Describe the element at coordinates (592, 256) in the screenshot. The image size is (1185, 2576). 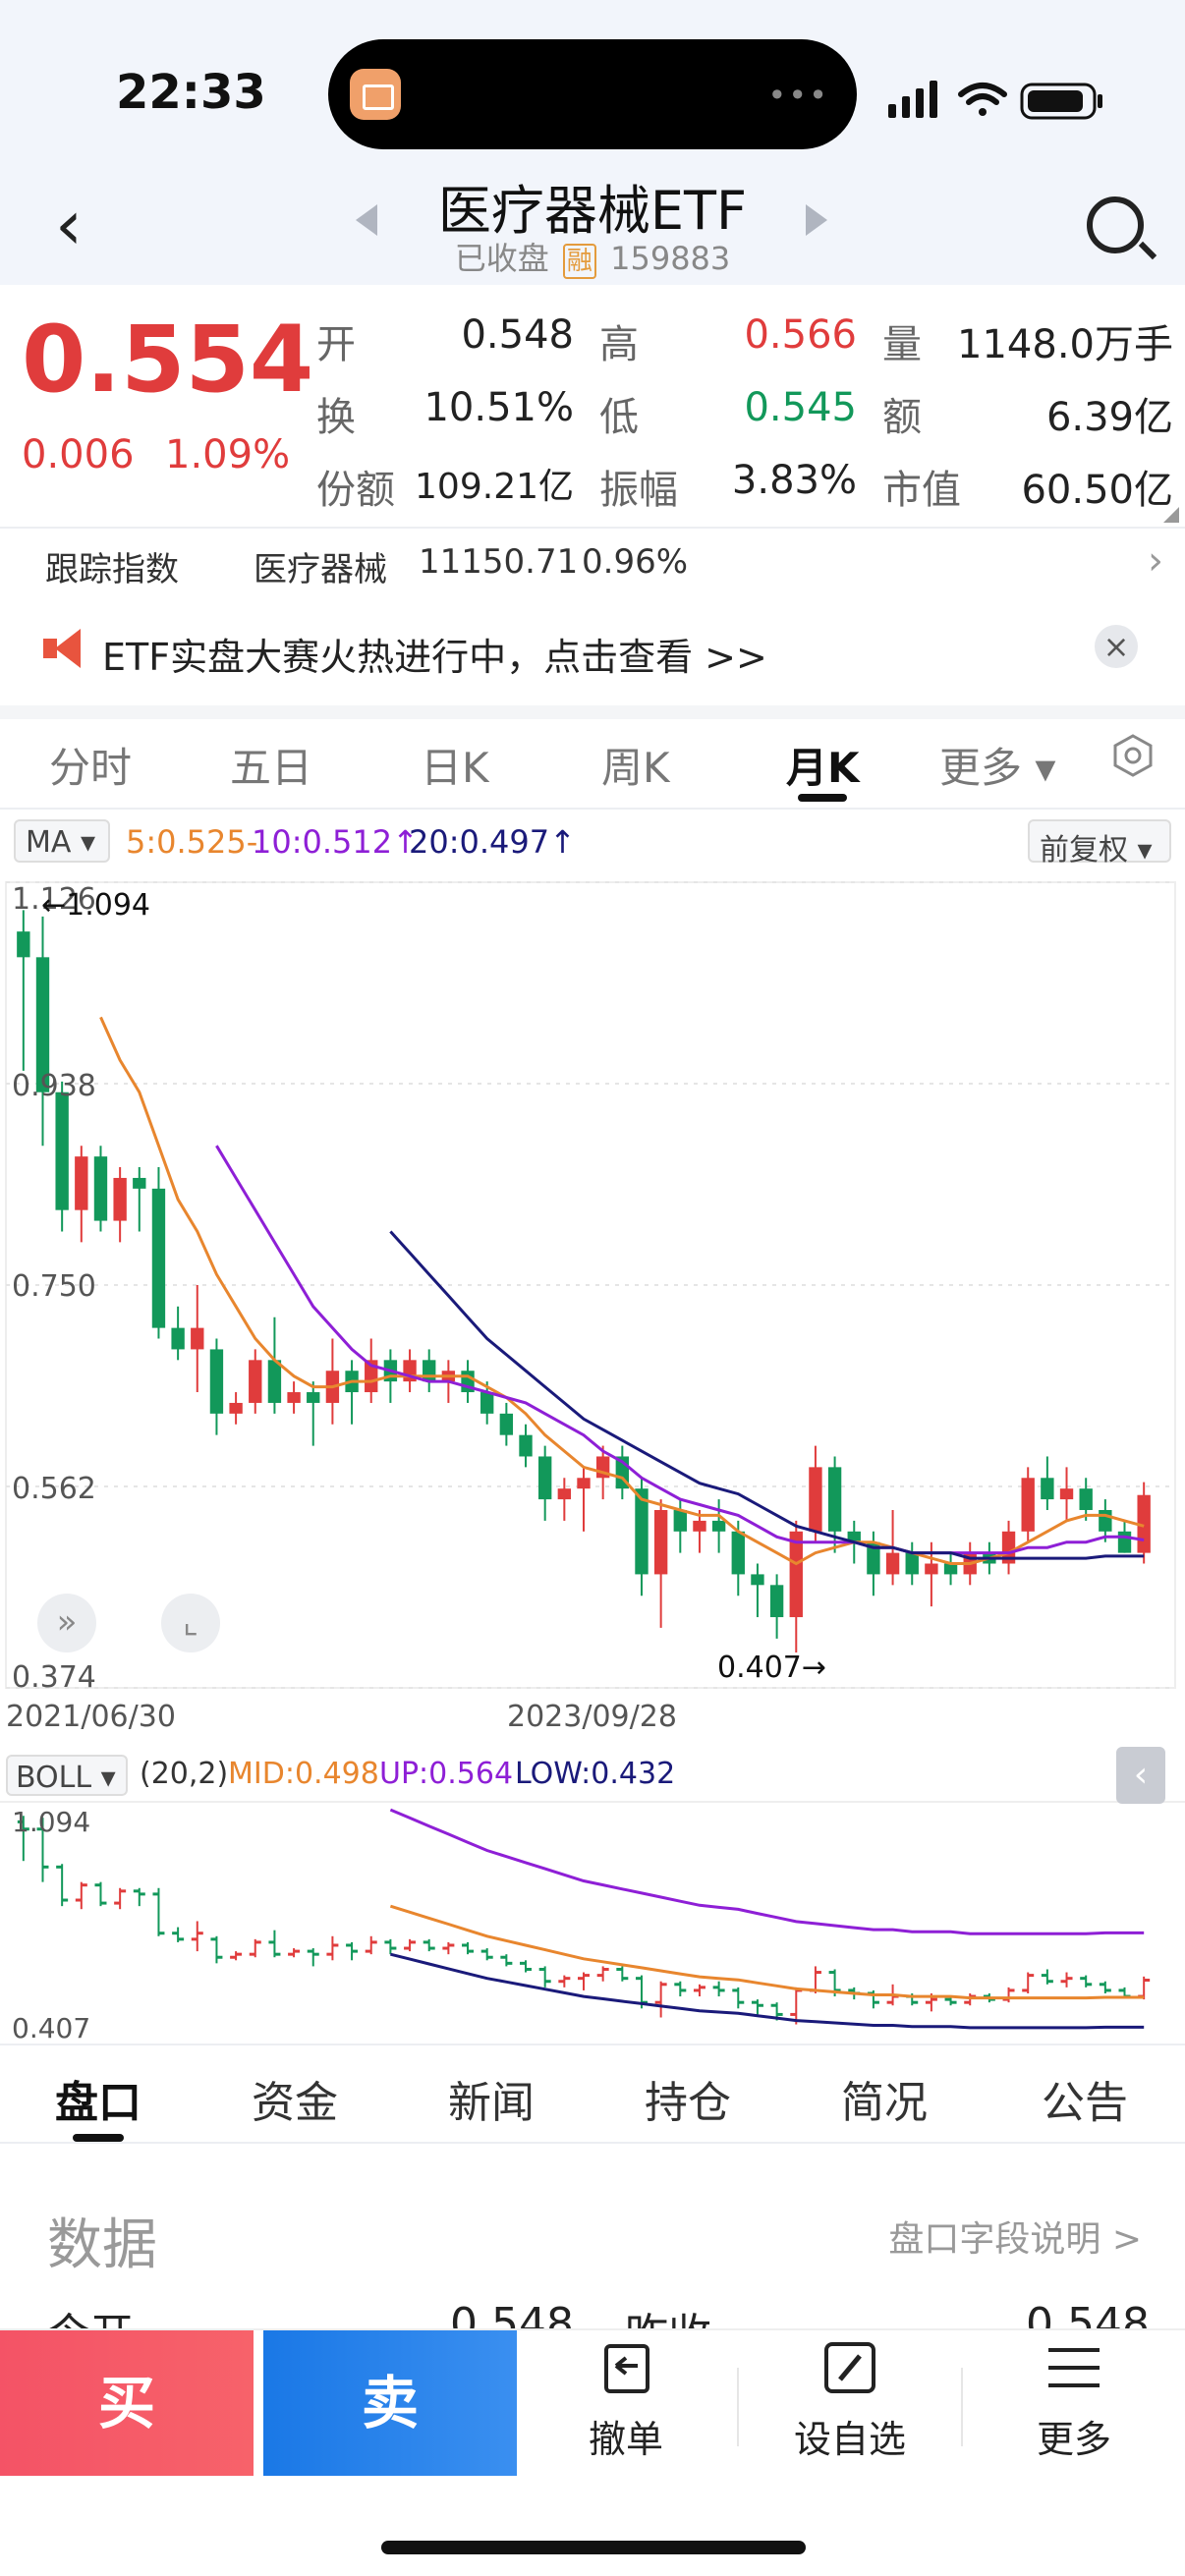
I see `stock-subtitle: 已收盘 融 159883` at that location.